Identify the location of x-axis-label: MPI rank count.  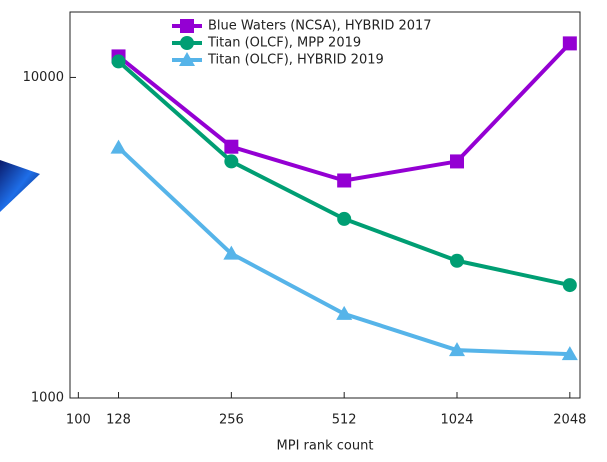
(325, 446).